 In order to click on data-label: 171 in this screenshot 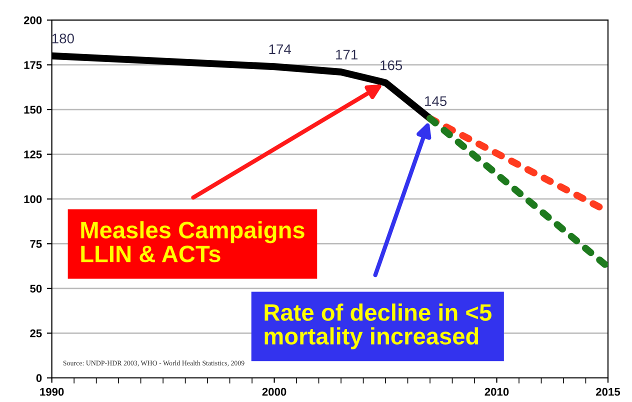, I will do `click(347, 55)`.